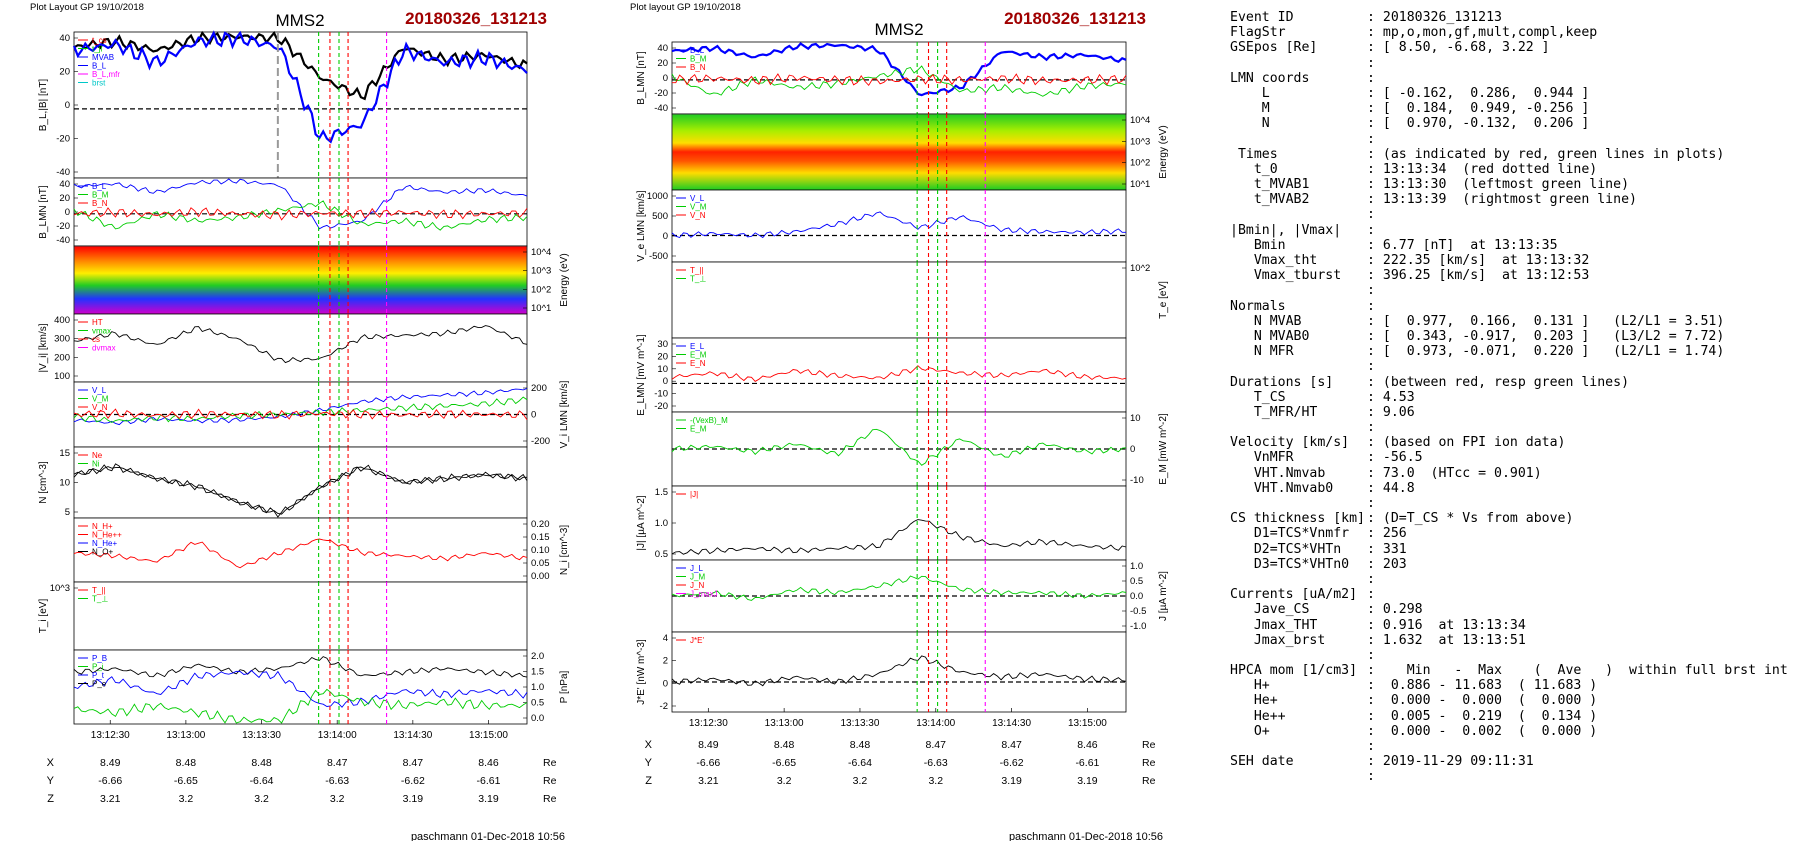  I want to click on info-key: Times, so click(1254, 154).